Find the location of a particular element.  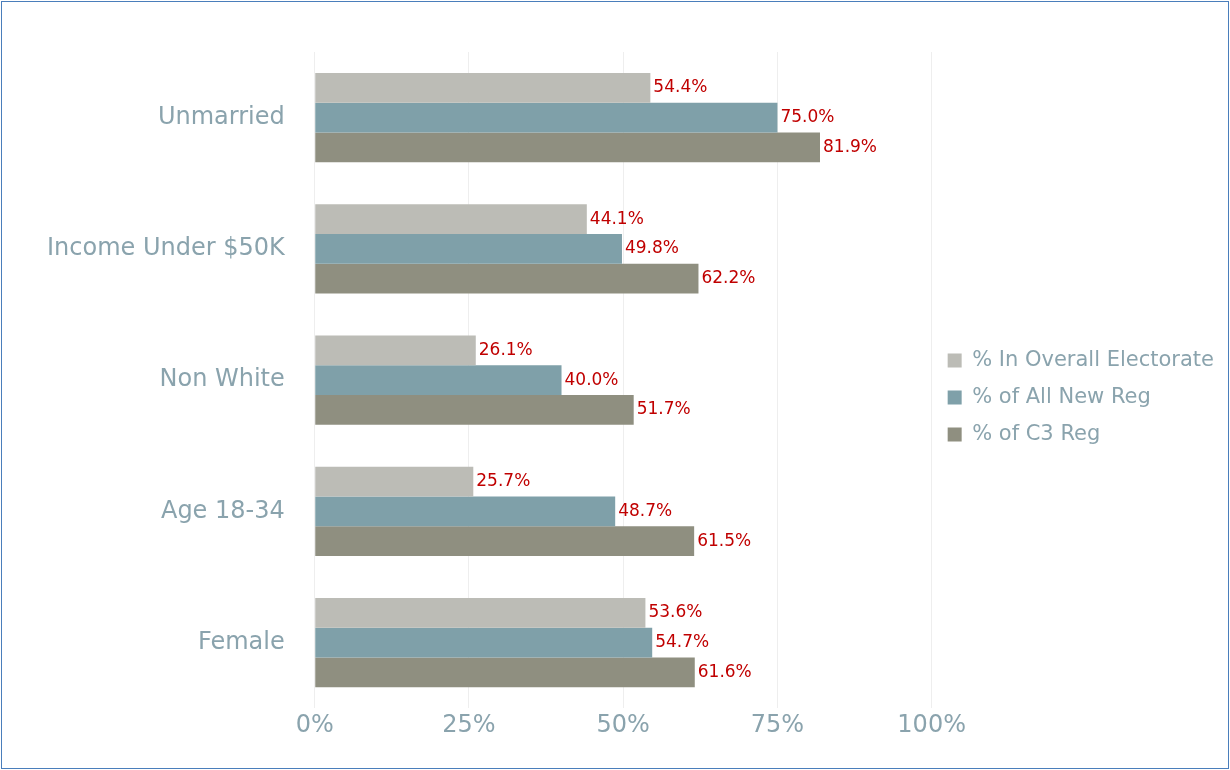

data-label: 49.8% is located at coordinates (651, 247).